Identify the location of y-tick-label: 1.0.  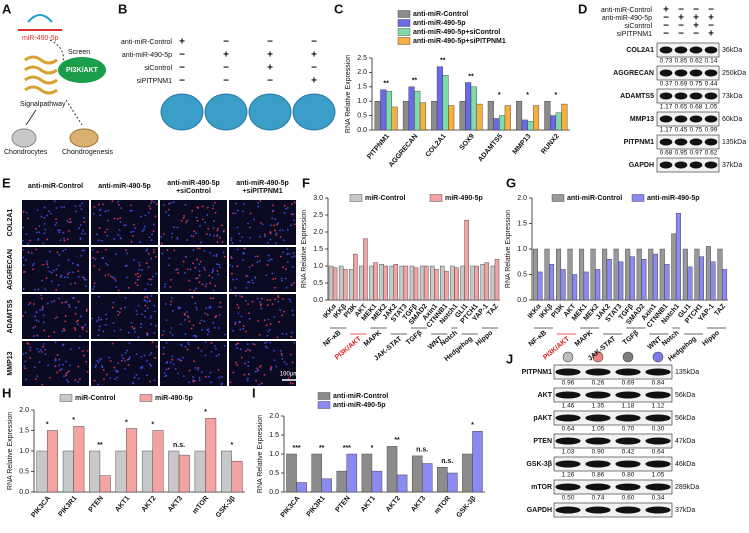
(362, 101).